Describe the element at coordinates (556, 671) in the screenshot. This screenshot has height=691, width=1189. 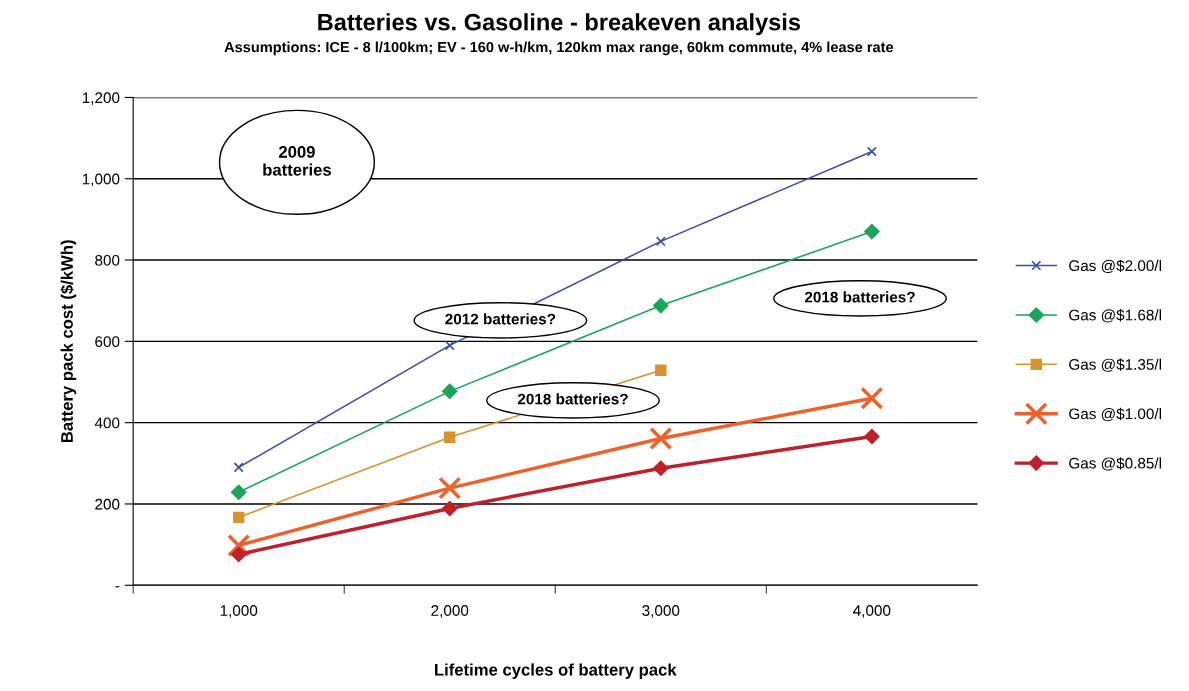
I see `x-axis-title: Lifetime cycles of battery pack` at that location.